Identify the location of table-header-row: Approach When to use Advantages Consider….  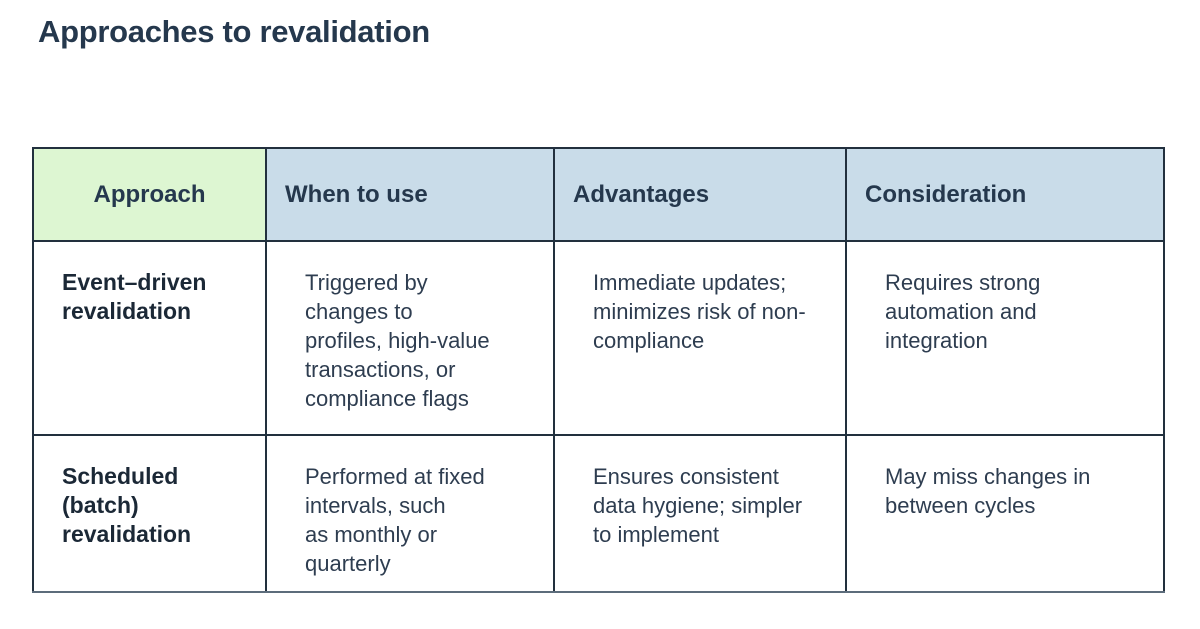
(598, 194).